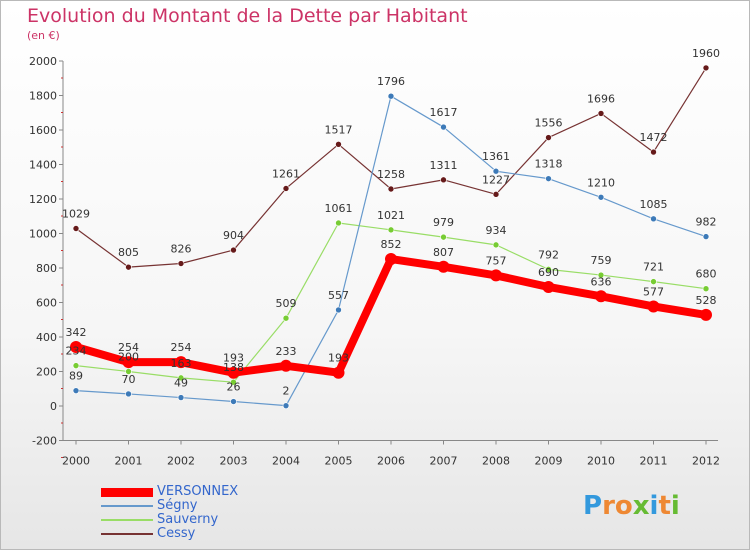 The width and height of the screenshot is (750, 551). What do you see at coordinates (286, 303) in the screenshot?
I see `data-label: 509` at bounding box center [286, 303].